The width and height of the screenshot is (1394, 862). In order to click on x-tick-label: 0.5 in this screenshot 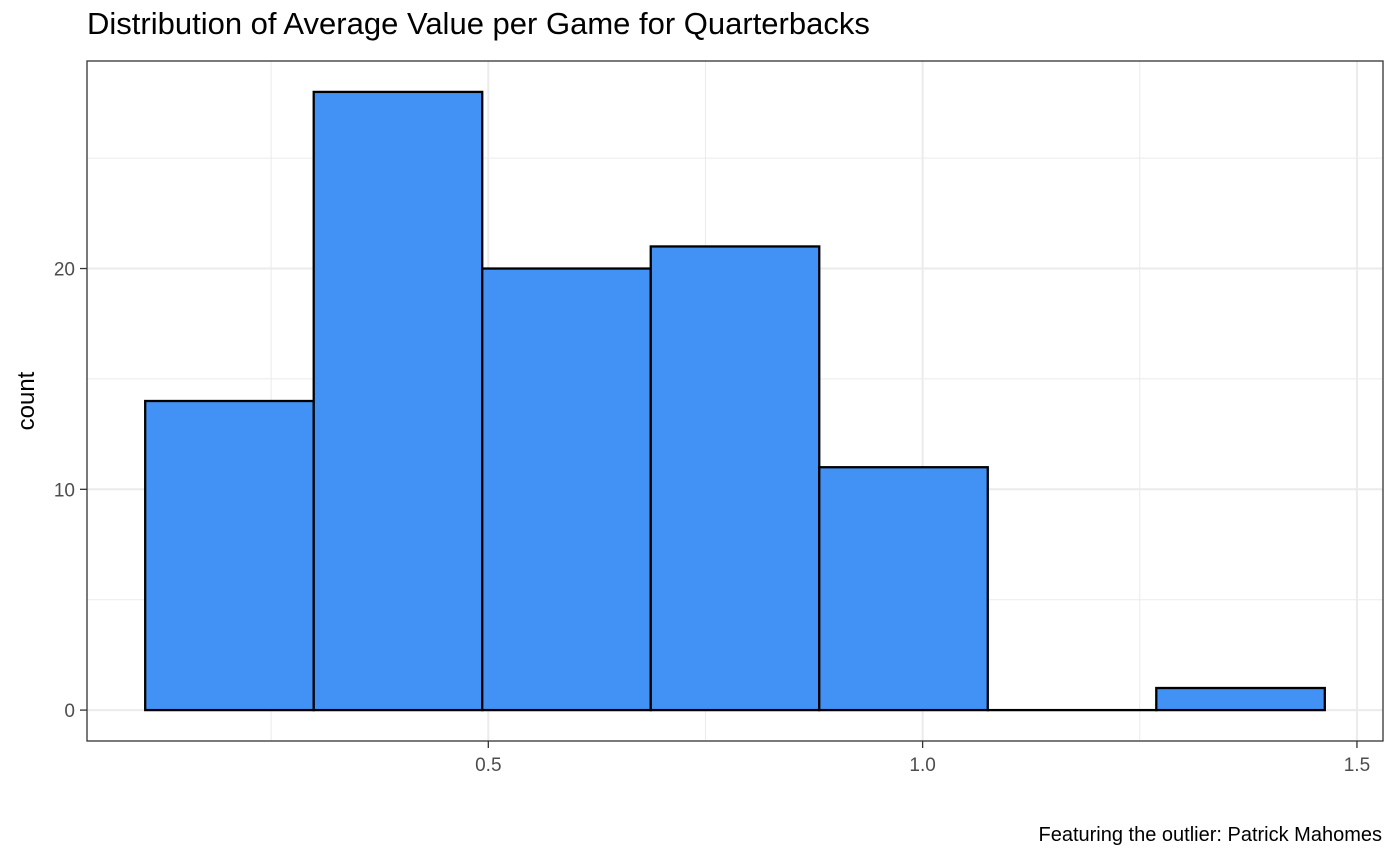, I will do `click(488, 765)`.